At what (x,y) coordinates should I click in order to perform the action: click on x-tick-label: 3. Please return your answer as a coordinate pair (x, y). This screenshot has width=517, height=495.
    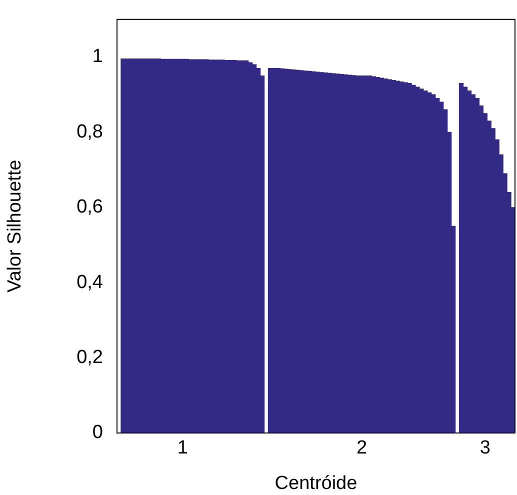
    Looking at the image, I should click on (485, 448).